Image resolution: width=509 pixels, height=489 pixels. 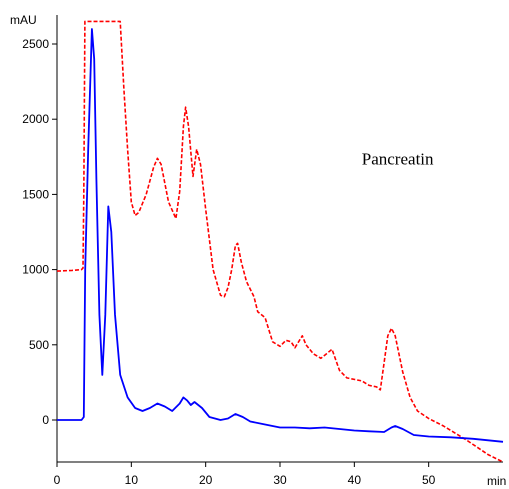 What do you see at coordinates (57, 480) in the screenshot?
I see `x-tick-label: 0` at bounding box center [57, 480].